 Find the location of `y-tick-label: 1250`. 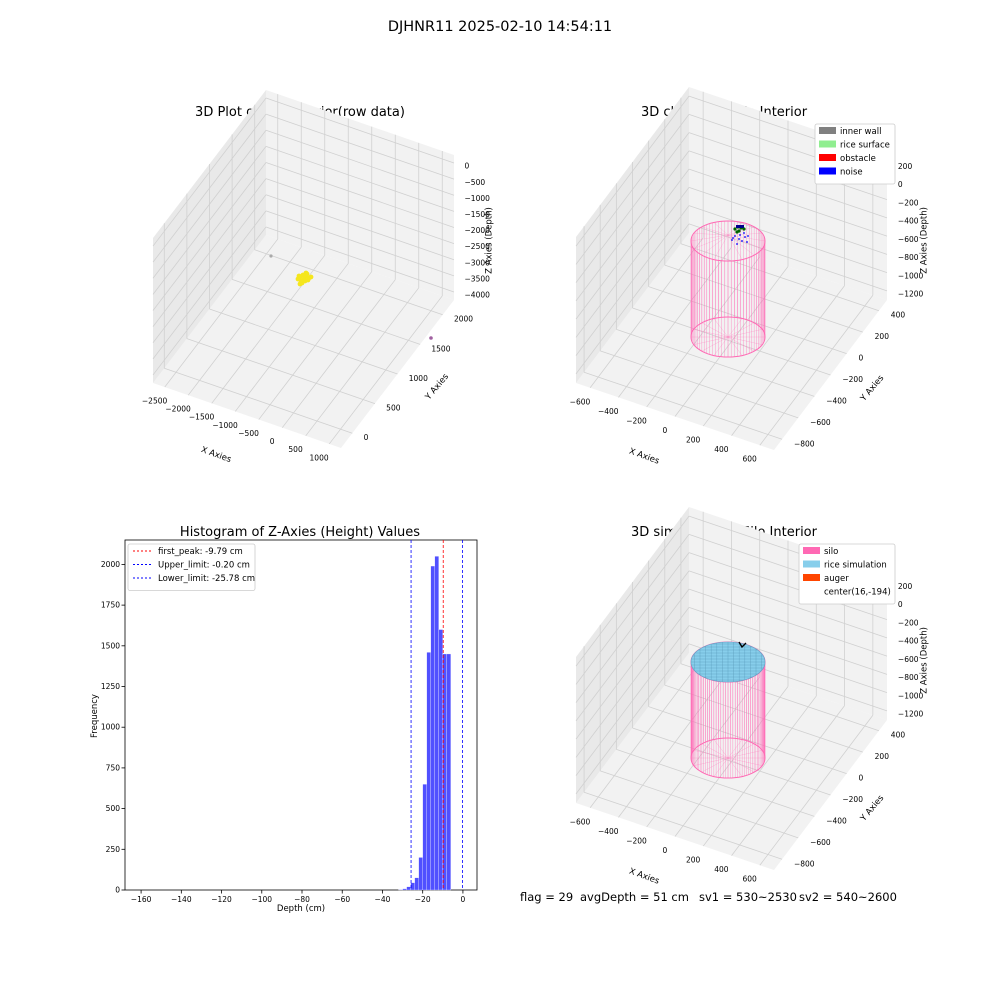

y-tick-label: 1250 is located at coordinates (110, 686).